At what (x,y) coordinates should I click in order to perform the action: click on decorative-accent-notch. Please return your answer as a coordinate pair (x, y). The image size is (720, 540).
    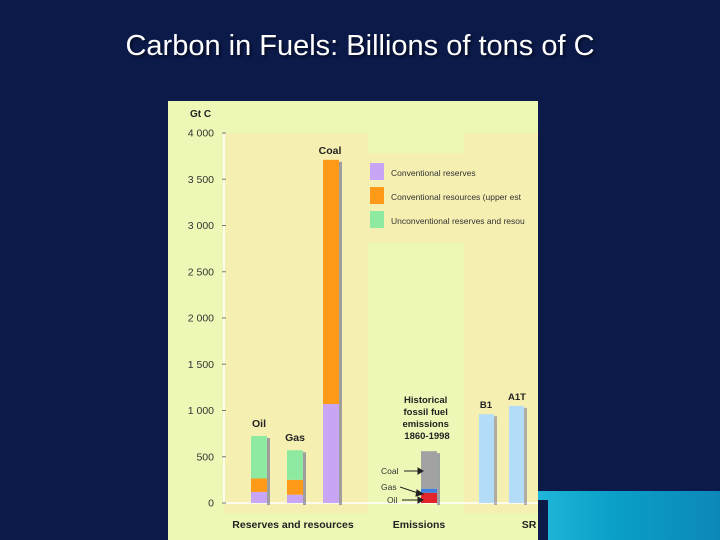
    Looking at the image, I should click on (543, 520).